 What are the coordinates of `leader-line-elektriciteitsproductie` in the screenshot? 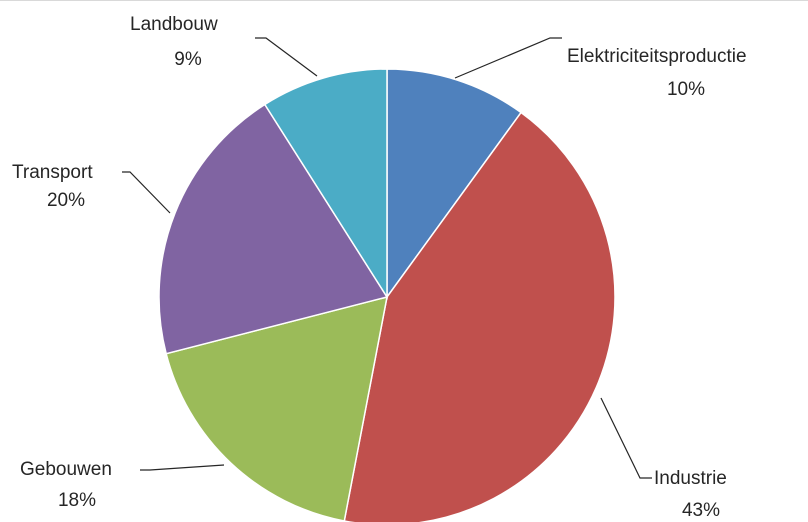 It's located at (508, 58).